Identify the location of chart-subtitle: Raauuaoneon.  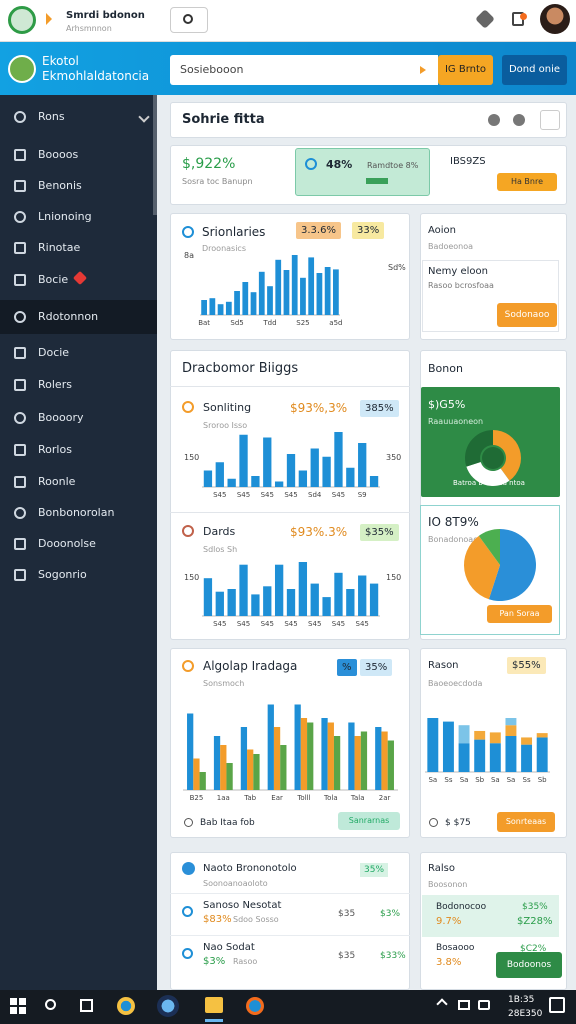
(456, 421).